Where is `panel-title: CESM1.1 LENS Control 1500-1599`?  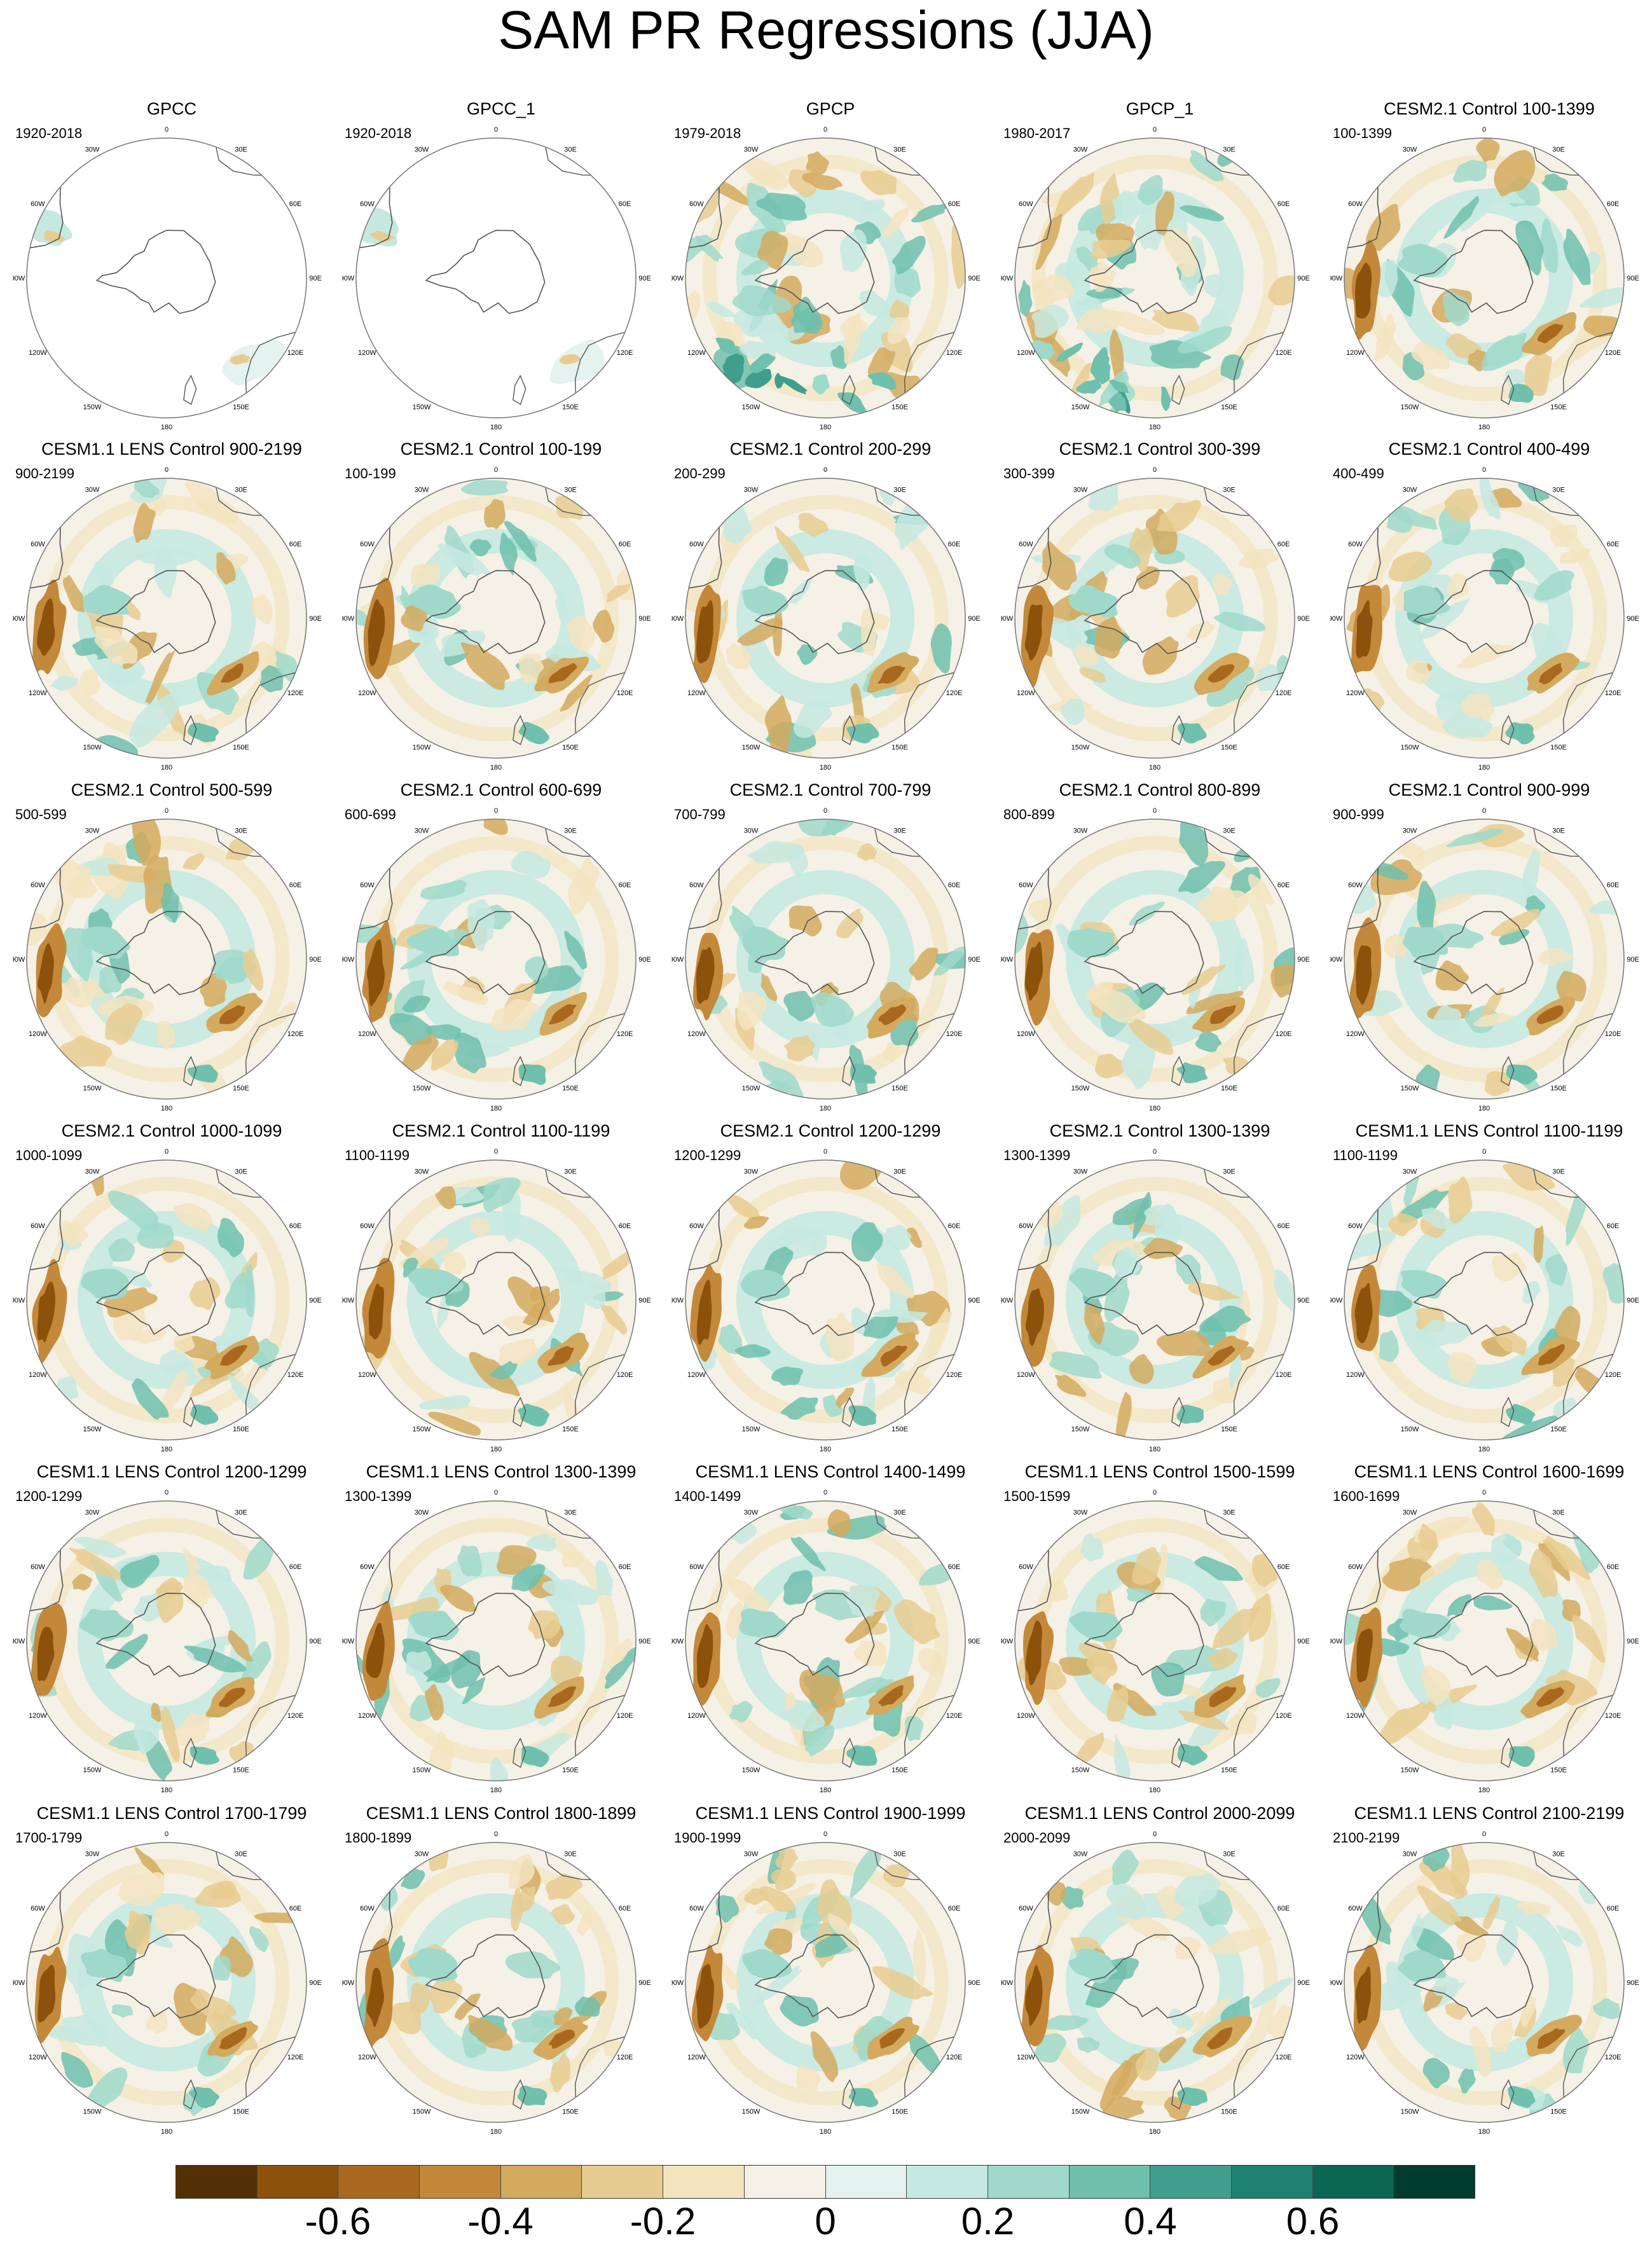
panel-title: CESM1.1 LENS Control 1500-1599 is located at coordinates (1159, 1471).